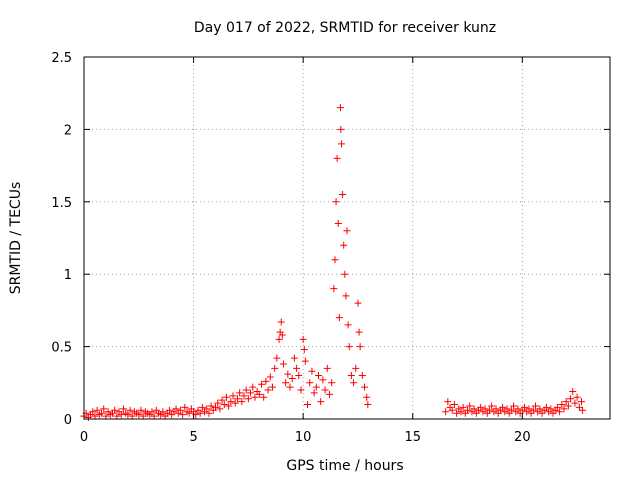 The height and width of the screenshot is (480, 640). I want to click on y-tick-label: 0, so click(68, 420).